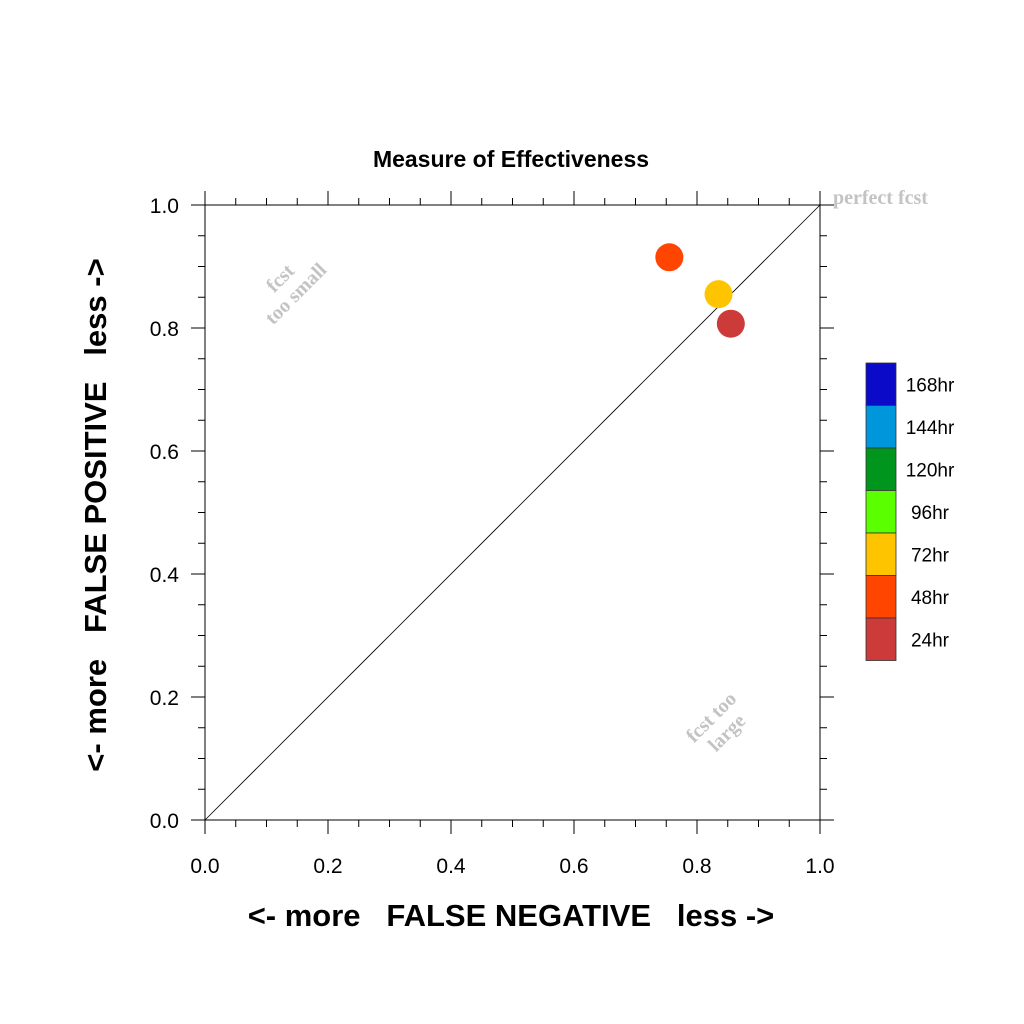  Describe the element at coordinates (819, 866) in the screenshot. I see `x-tick-label: 1.0` at that location.